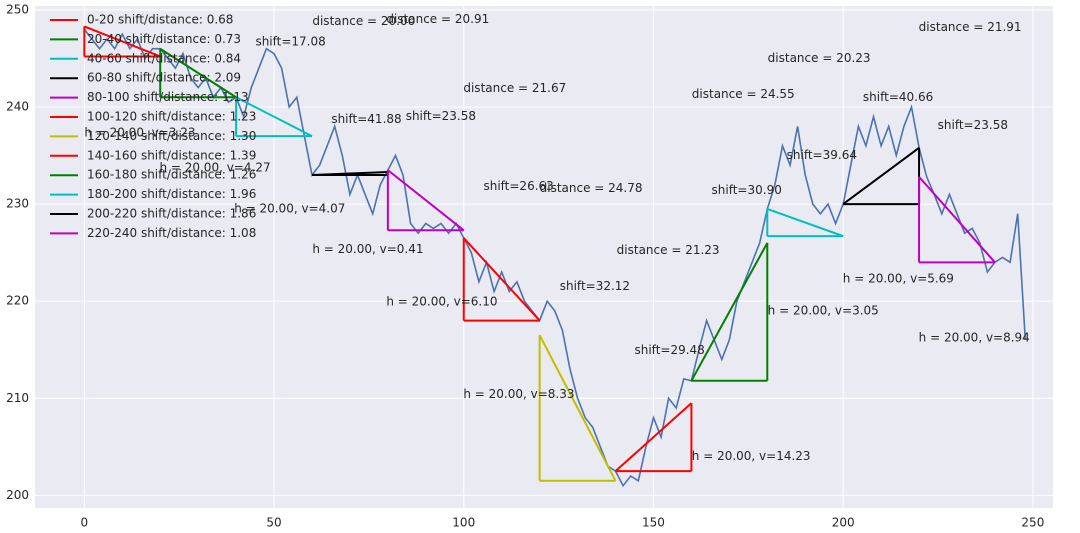 This screenshot has height=533, width=1080. I want to click on annotation: h = 20.00, v=4.27, so click(214, 168).